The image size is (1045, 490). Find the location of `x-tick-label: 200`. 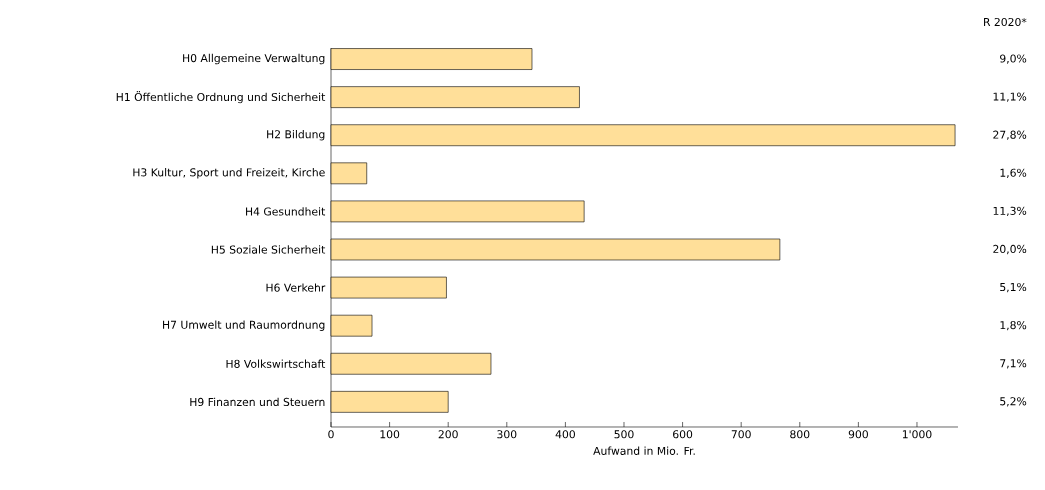

x-tick-label: 200 is located at coordinates (448, 434).